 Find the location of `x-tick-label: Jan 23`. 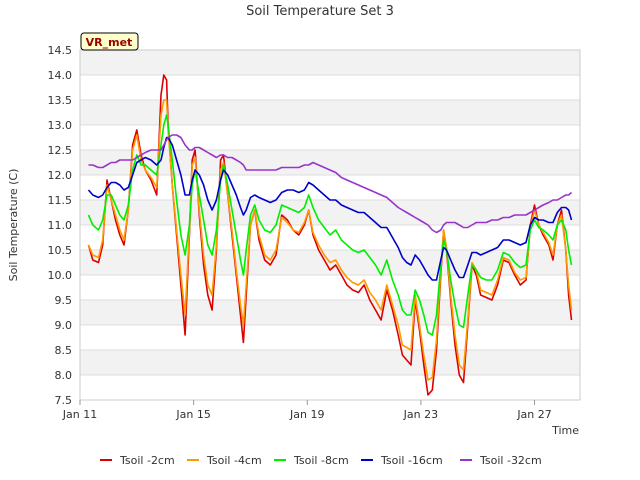

x-tick-label: Jan 23 is located at coordinates (420, 414).